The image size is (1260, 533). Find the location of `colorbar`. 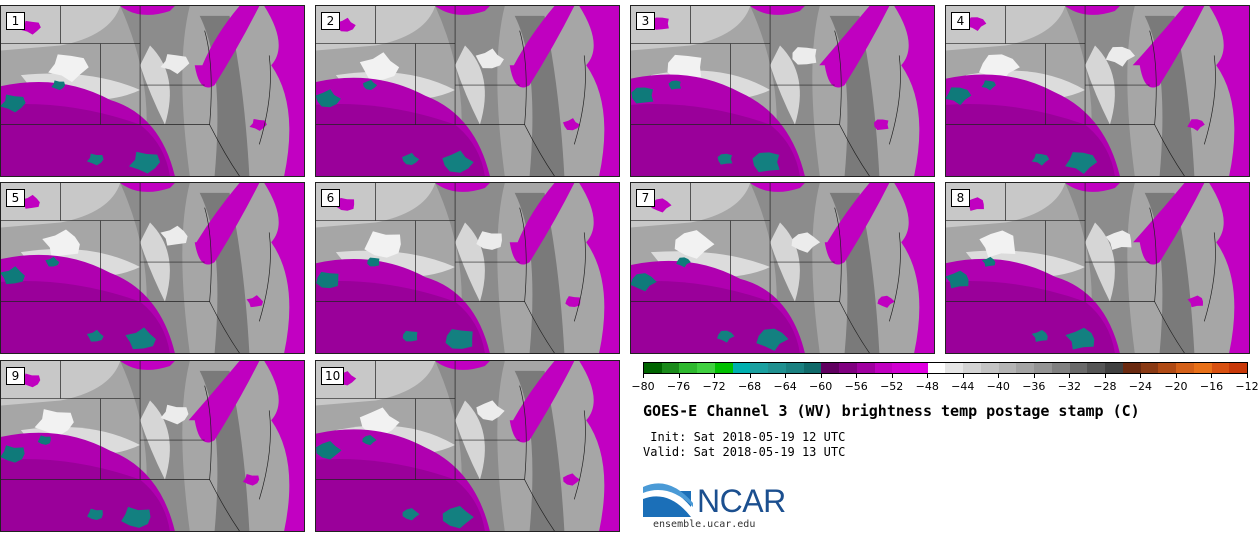

colorbar is located at coordinates (945, 368).